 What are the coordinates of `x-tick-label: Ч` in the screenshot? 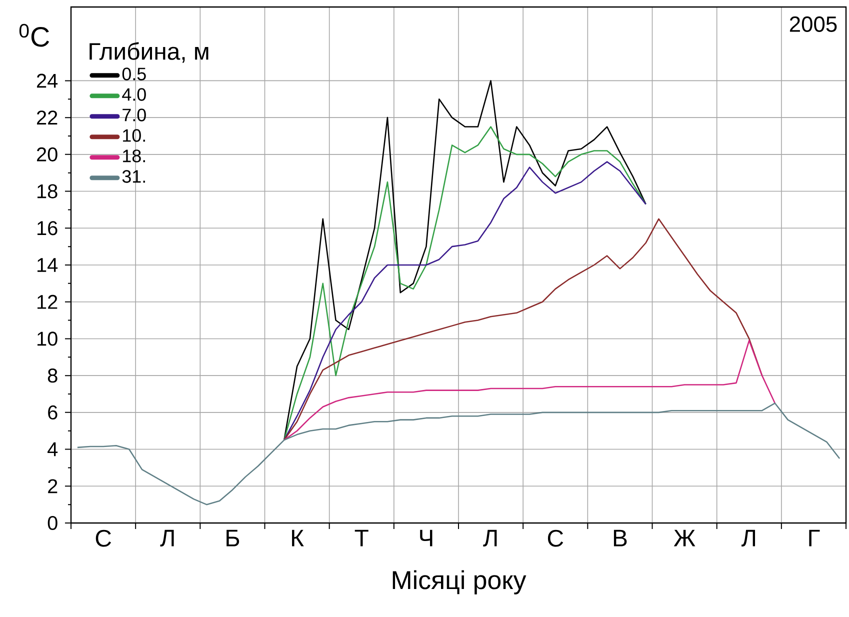 It's located at (426, 538).